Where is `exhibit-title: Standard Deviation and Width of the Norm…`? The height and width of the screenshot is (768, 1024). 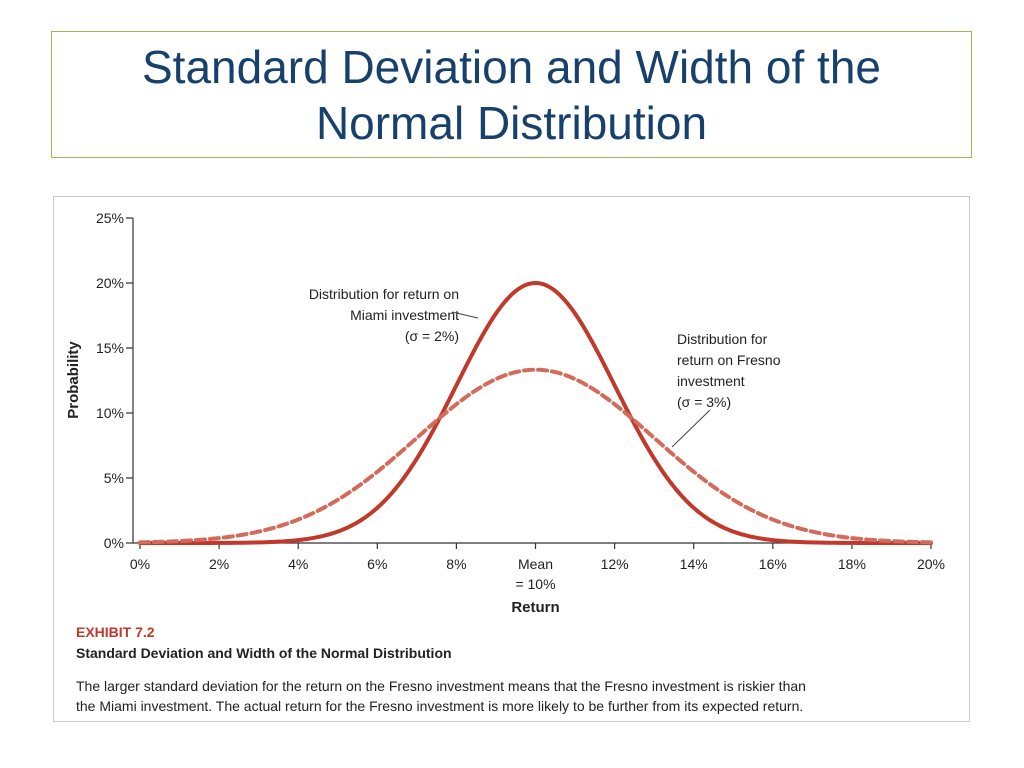
exhibit-title: Standard Deviation and Width of the Norm… is located at coordinates (264, 653).